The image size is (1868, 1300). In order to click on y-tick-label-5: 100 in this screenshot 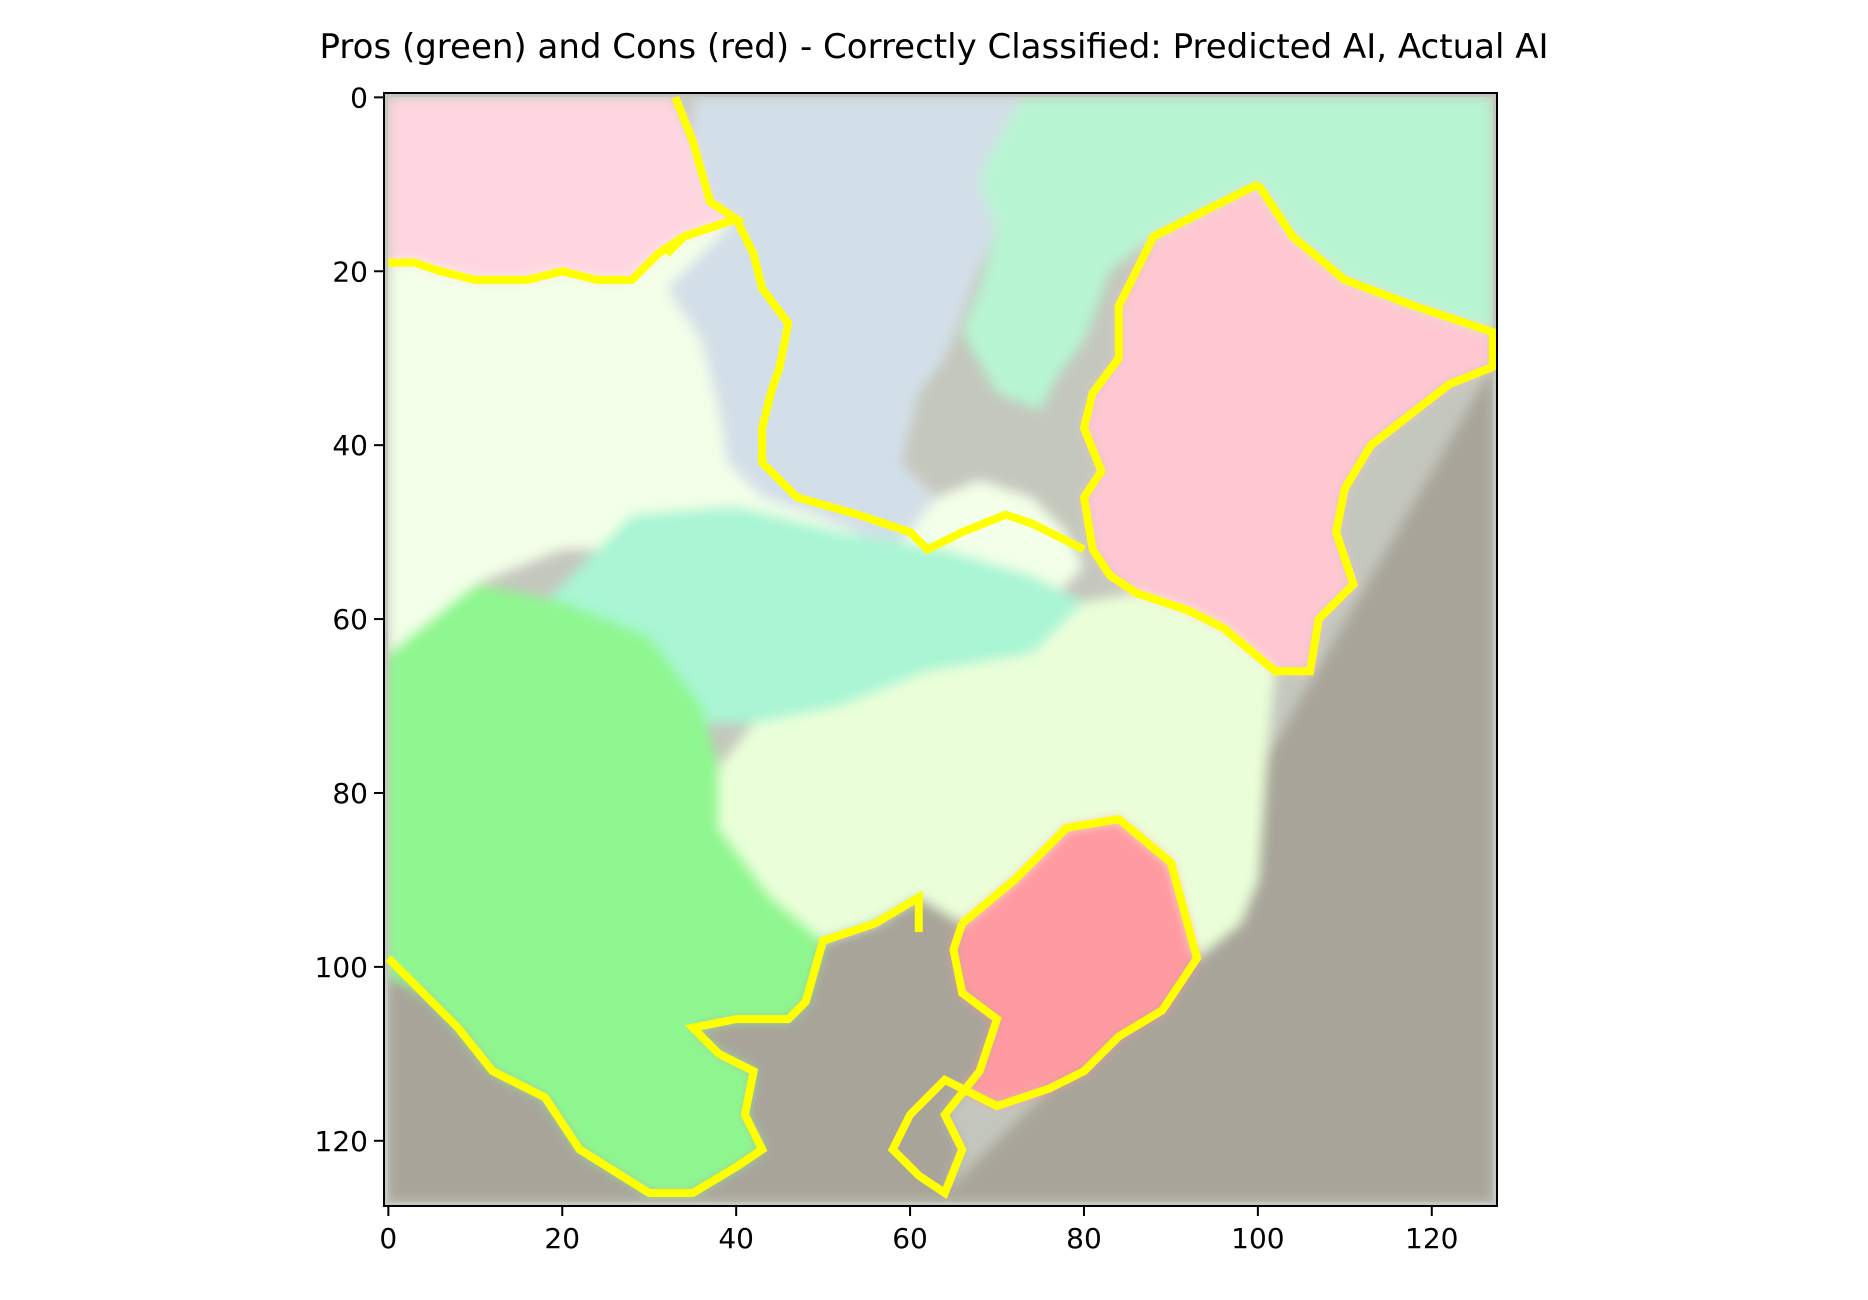, I will do `click(341, 967)`.